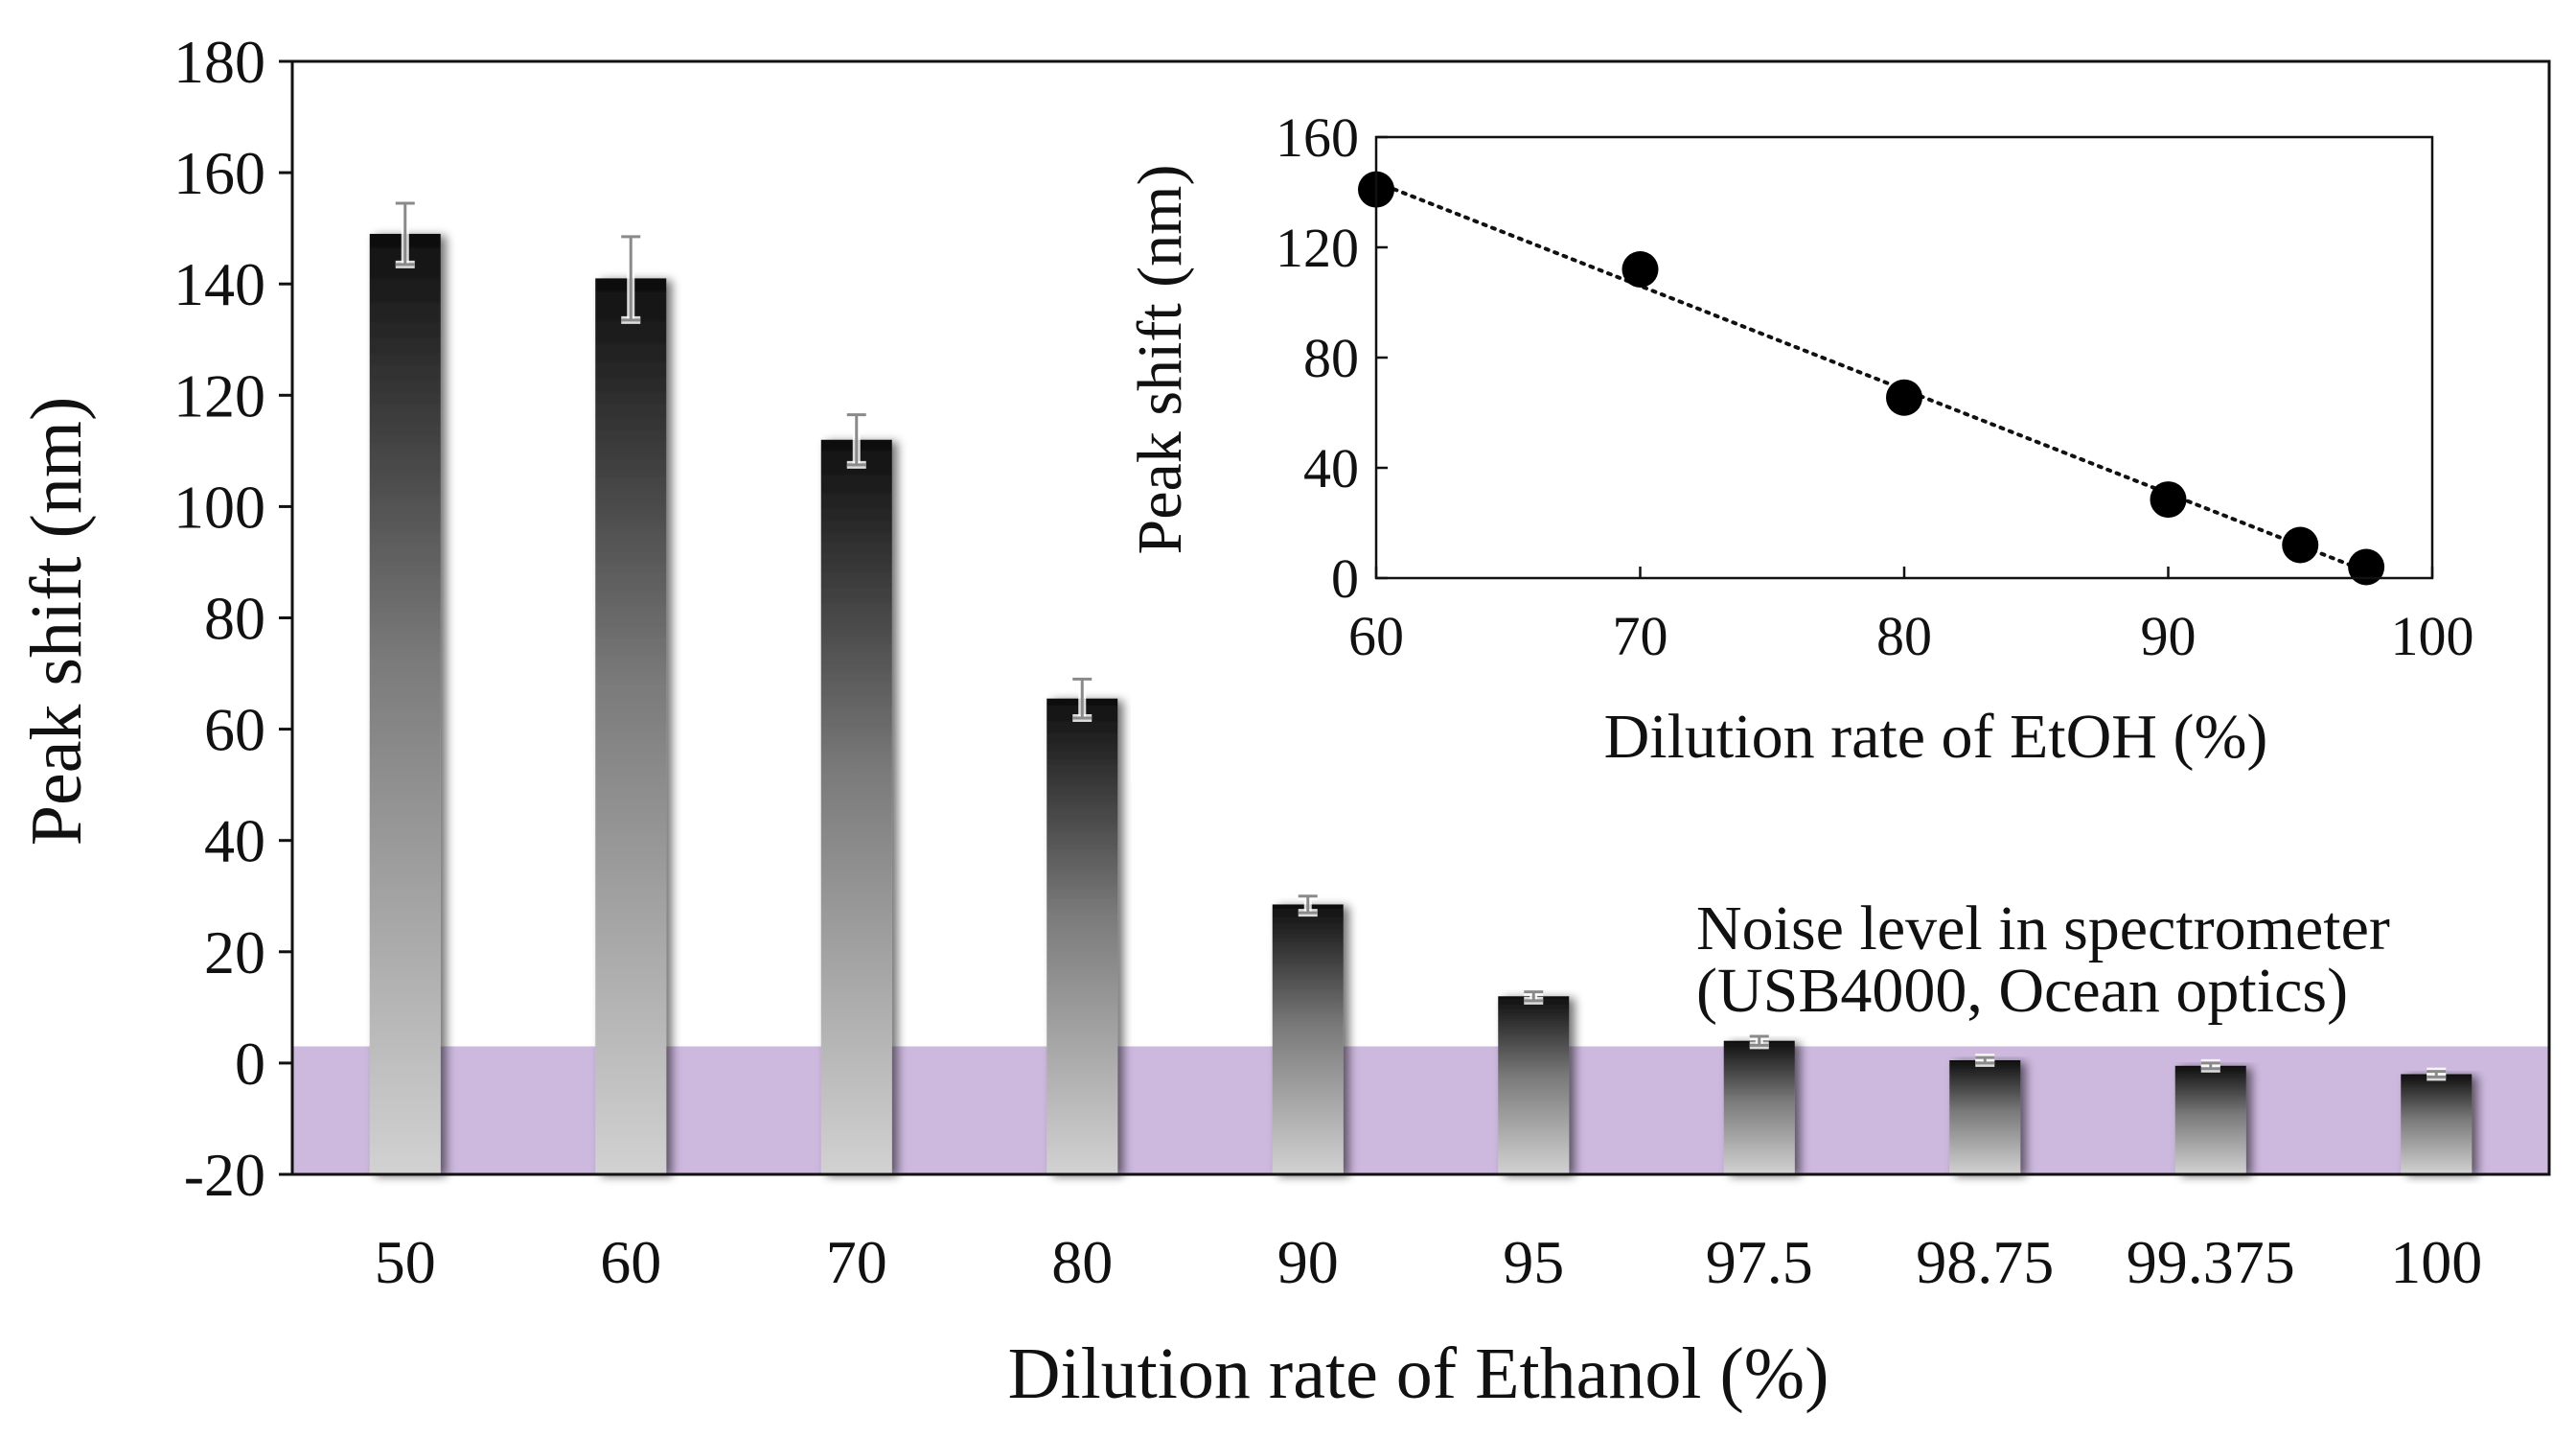 This screenshot has height=1438, width=2576. What do you see at coordinates (2022, 991) in the screenshot?
I see `noise-level-label-line-2: (USB4000, Ocean optics)` at bounding box center [2022, 991].